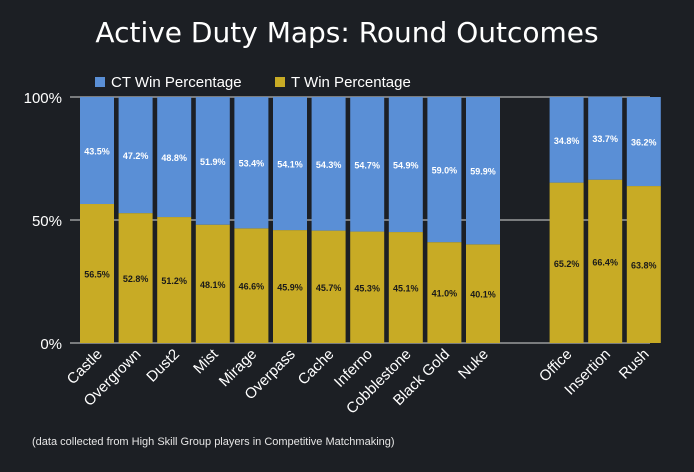 The height and width of the screenshot is (472, 694). Describe the element at coordinates (51, 344) in the screenshot. I see `y-tick-label: 0%` at that location.